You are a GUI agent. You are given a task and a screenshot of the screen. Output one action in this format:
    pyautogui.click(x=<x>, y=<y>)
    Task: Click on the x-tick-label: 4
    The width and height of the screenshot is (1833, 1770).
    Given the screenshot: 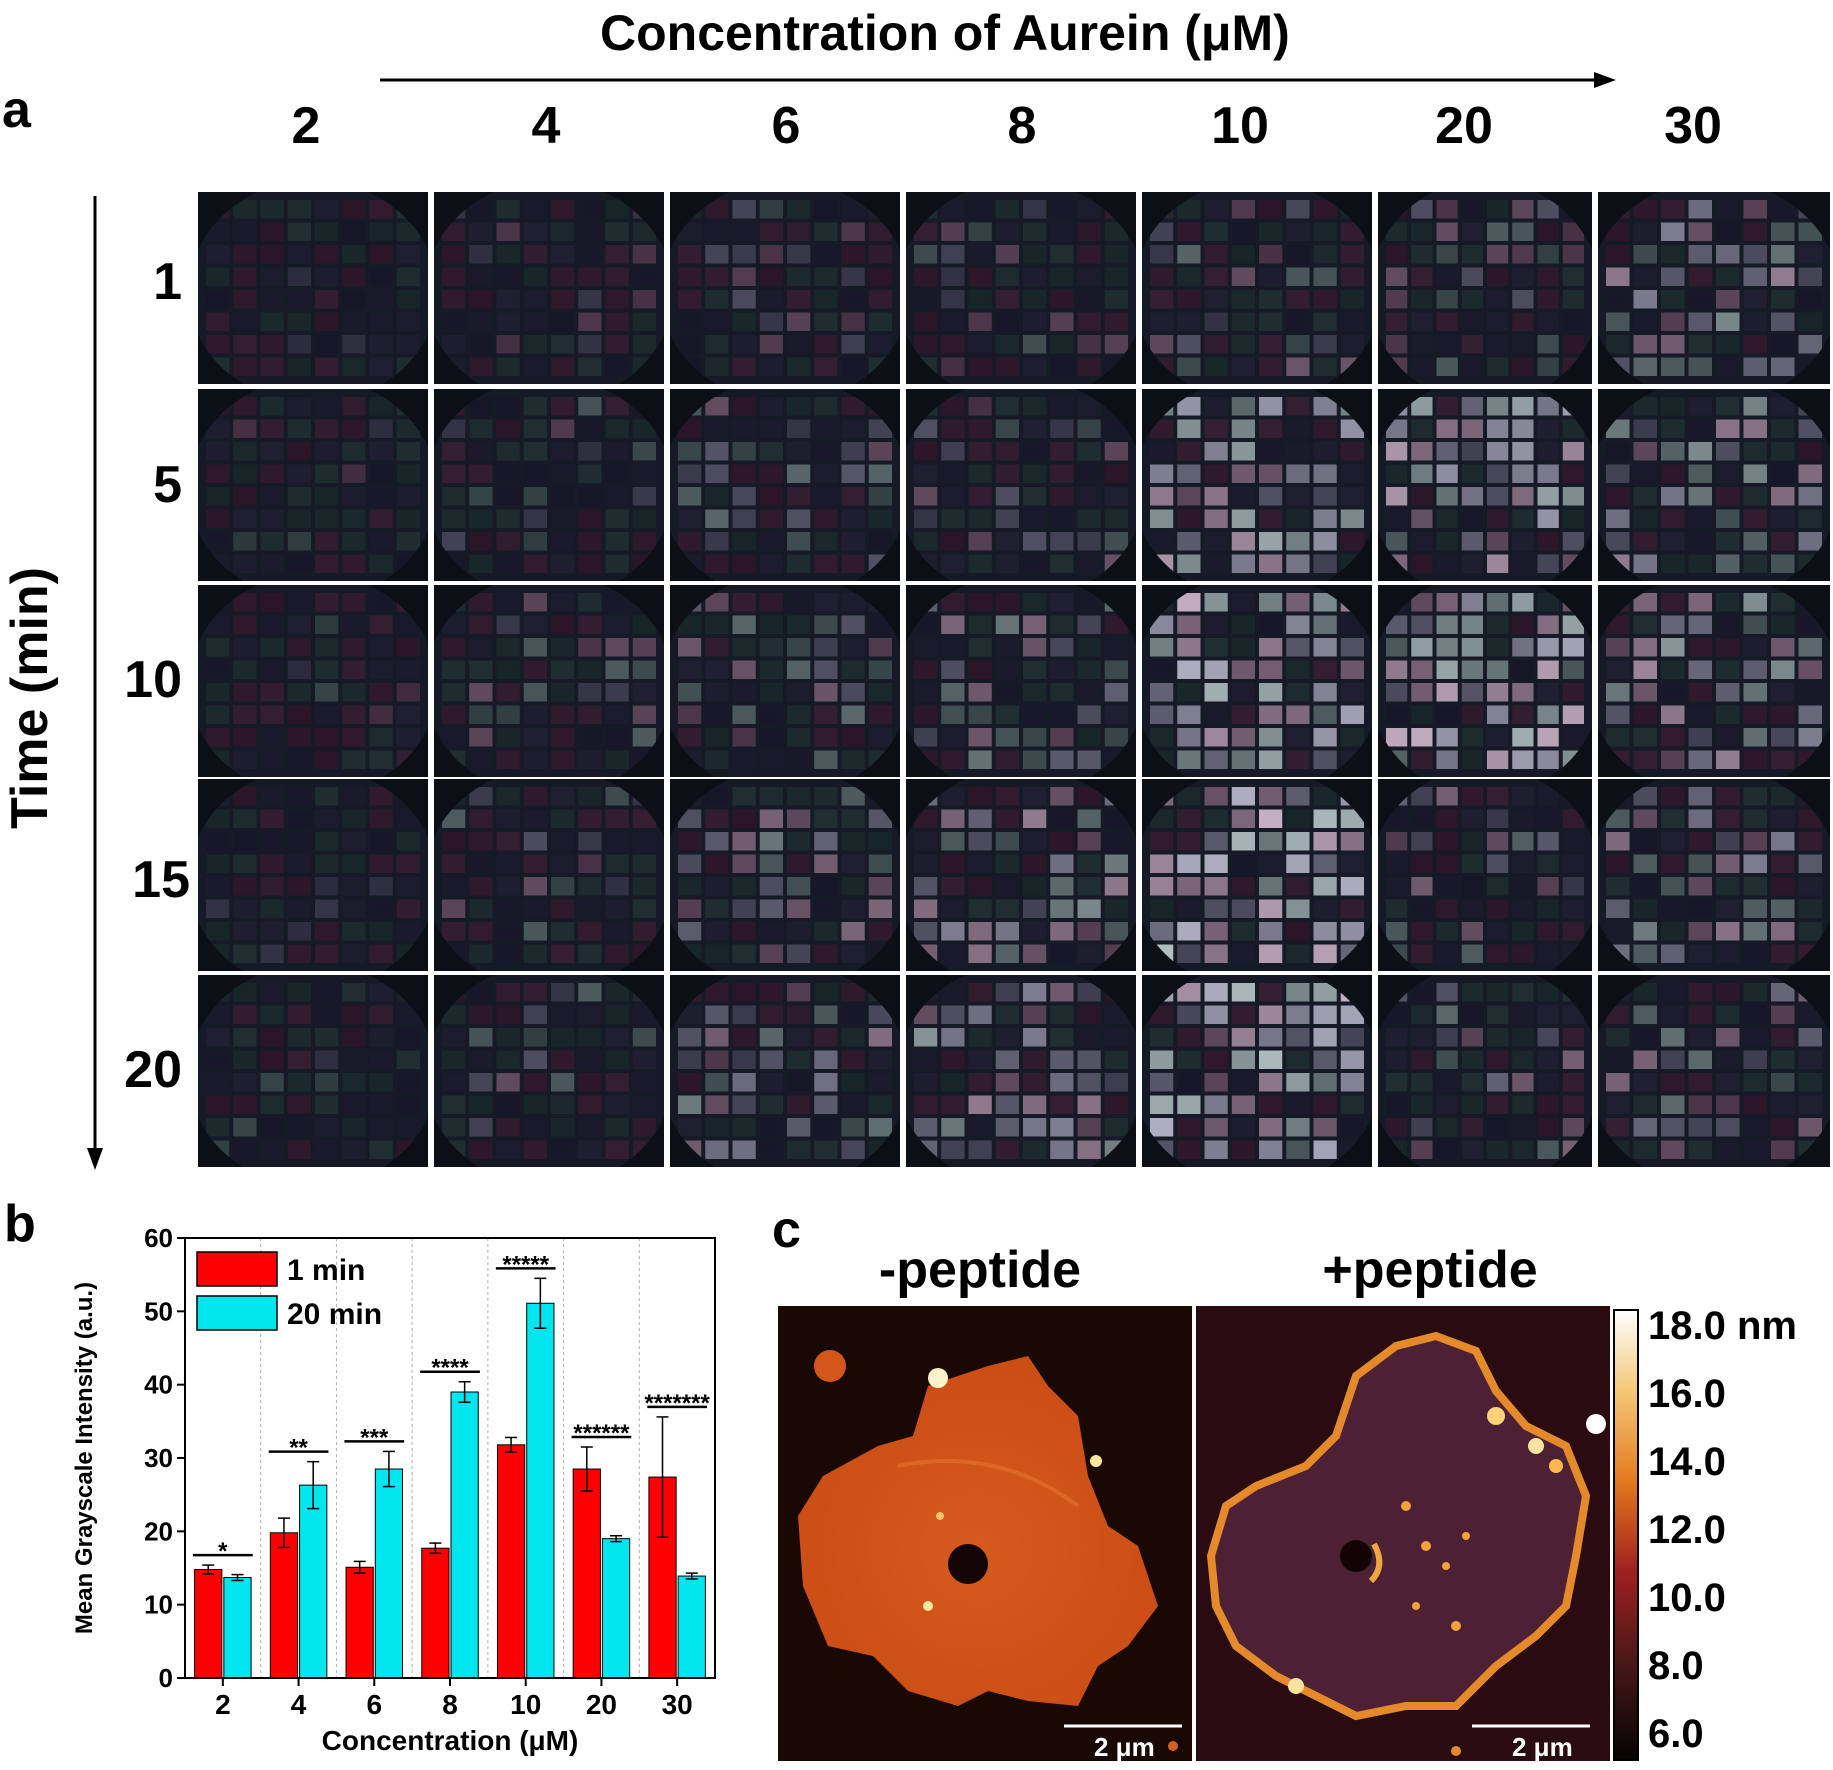 What is the action you would take?
    pyautogui.click(x=299, y=1704)
    